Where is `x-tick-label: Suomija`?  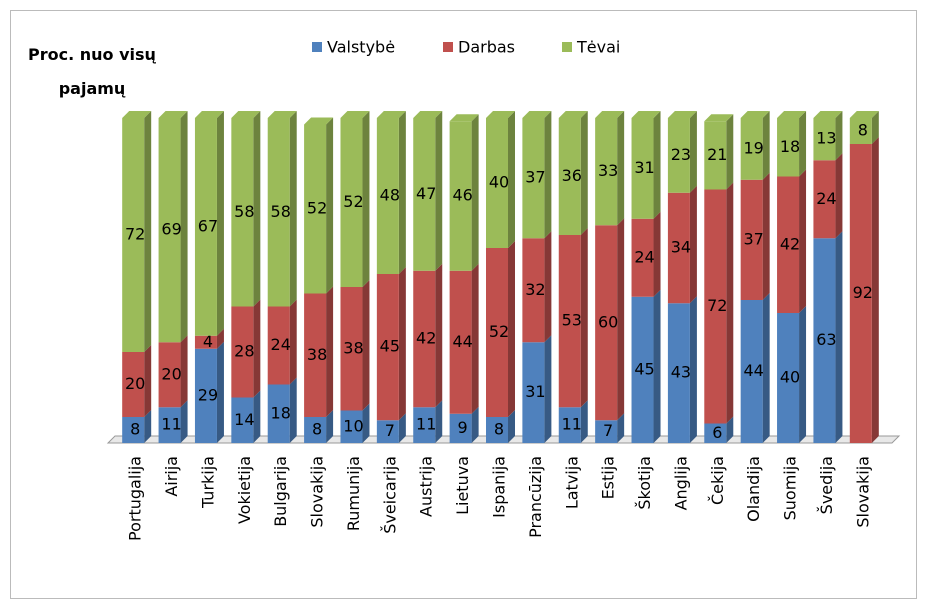 x-tick-label: Suomija is located at coordinates (790, 488).